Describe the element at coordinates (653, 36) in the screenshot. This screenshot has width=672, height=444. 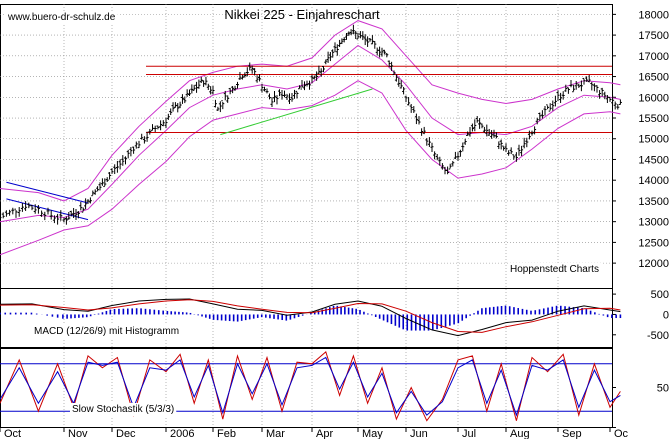
I see `price-tick-label: 17500` at that location.